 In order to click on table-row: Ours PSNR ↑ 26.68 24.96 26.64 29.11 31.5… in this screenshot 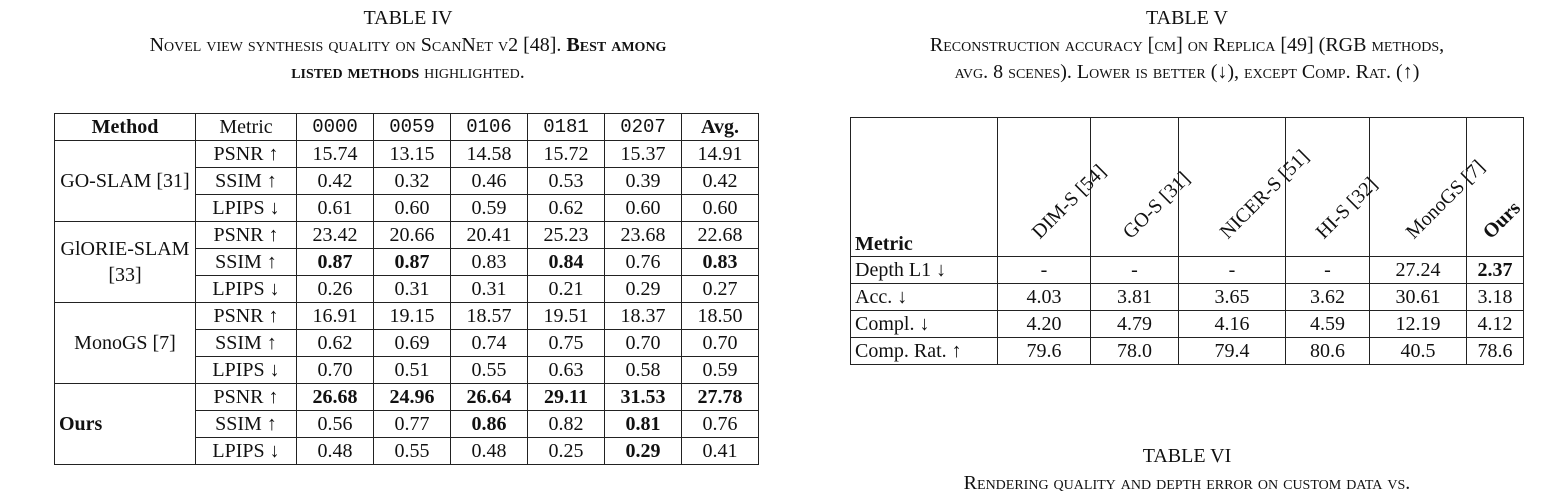, I will do `click(406, 424)`.